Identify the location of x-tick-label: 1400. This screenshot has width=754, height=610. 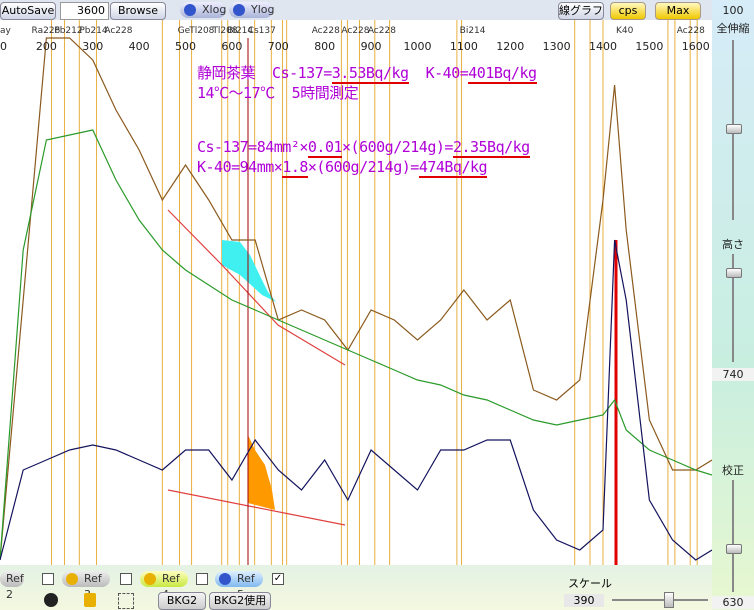
(603, 46).